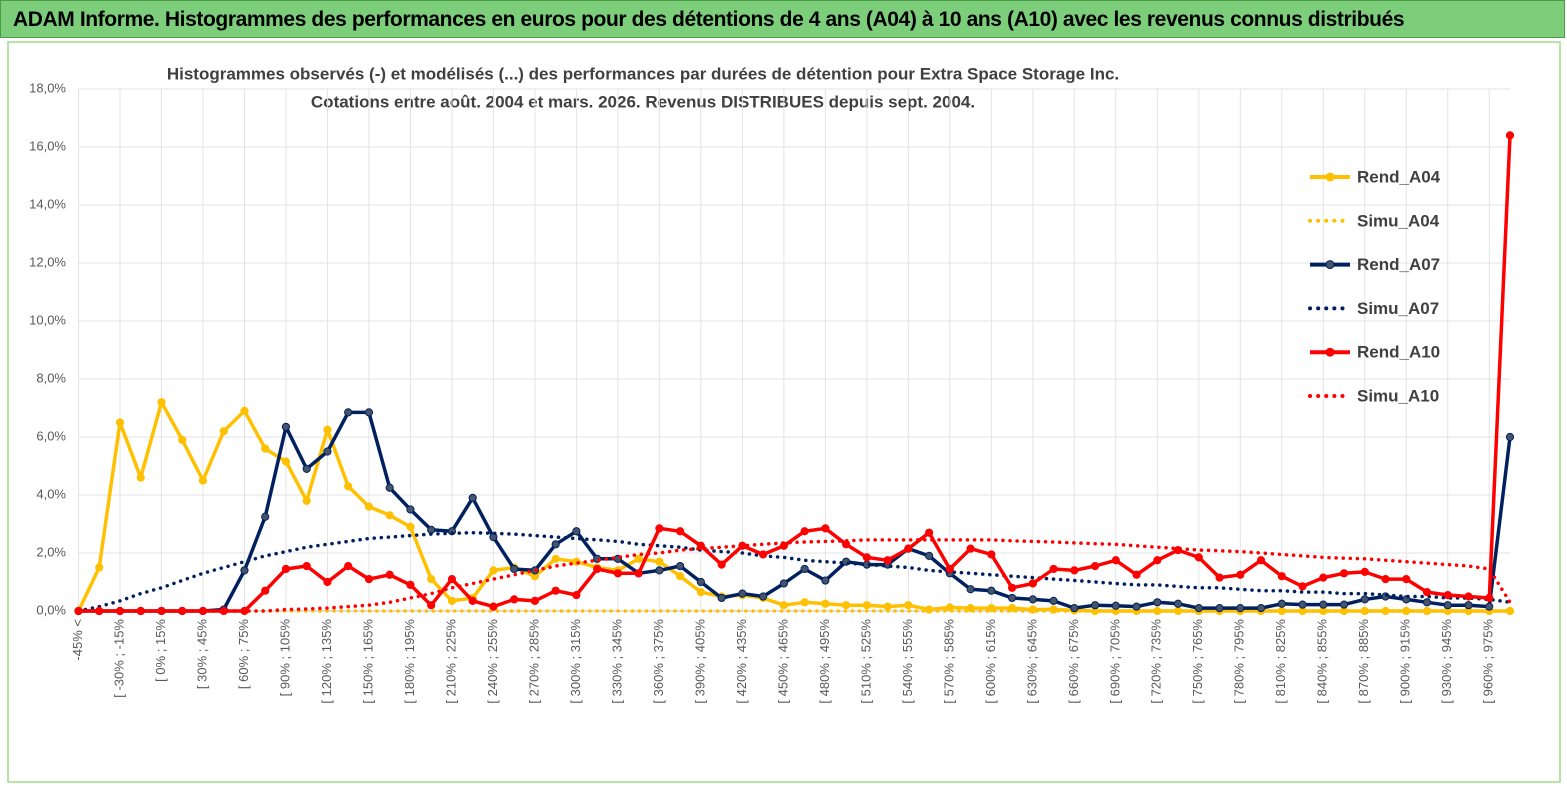 The width and height of the screenshot is (1567, 789). I want to click on x-tick-label: [ 30% ; 45%, so click(201, 654).